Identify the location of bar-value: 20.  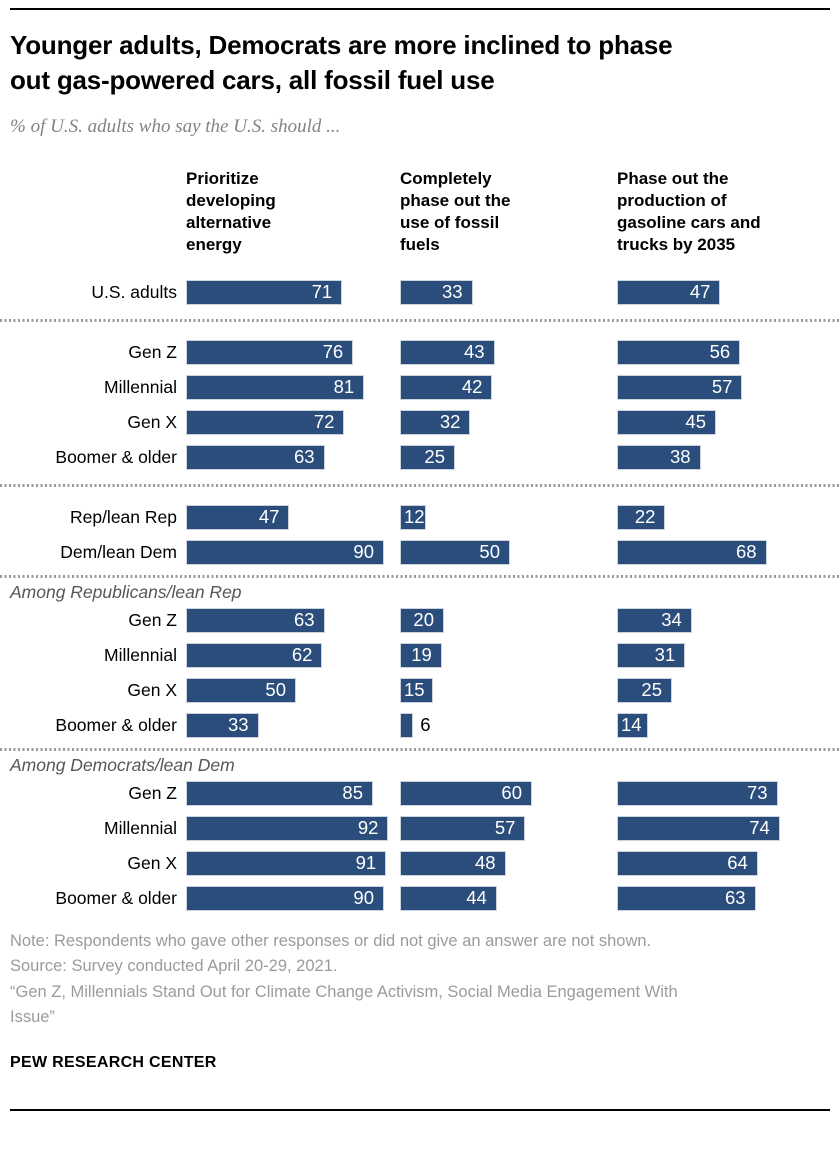
(423, 619).